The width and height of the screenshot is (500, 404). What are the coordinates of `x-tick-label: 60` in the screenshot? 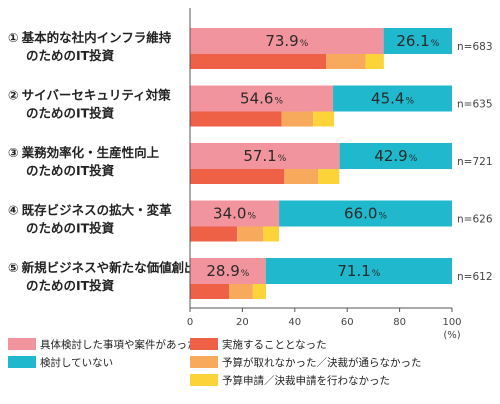 It's located at (347, 322).